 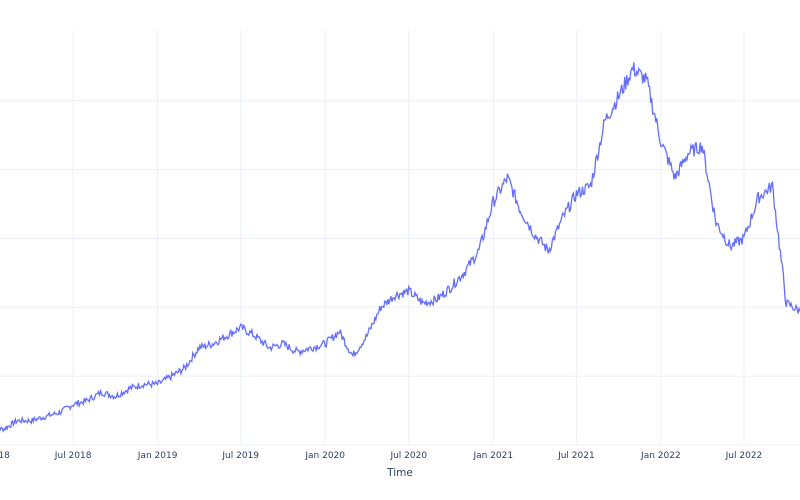 I want to click on x-tick-label: Jan 2020, so click(x=324, y=456).